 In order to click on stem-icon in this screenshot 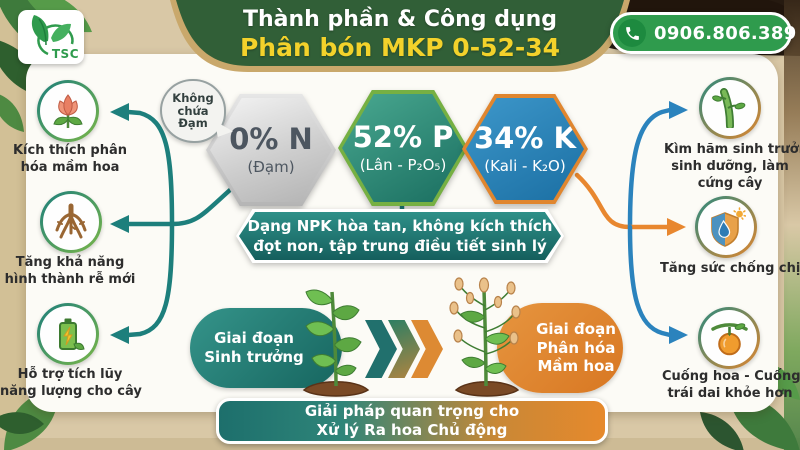, I will do `click(729, 108)`.